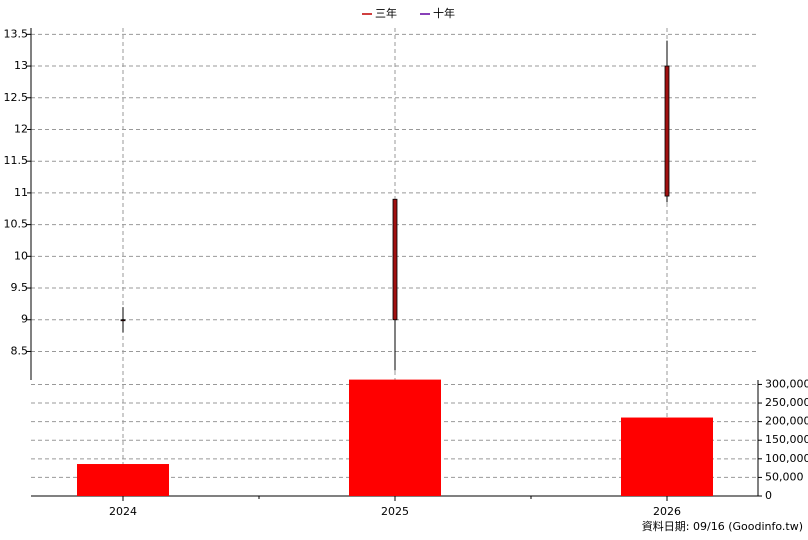 The height and width of the screenshot is (540, 808). I want to click on y2-tick-label: 0, so click(768, 495).